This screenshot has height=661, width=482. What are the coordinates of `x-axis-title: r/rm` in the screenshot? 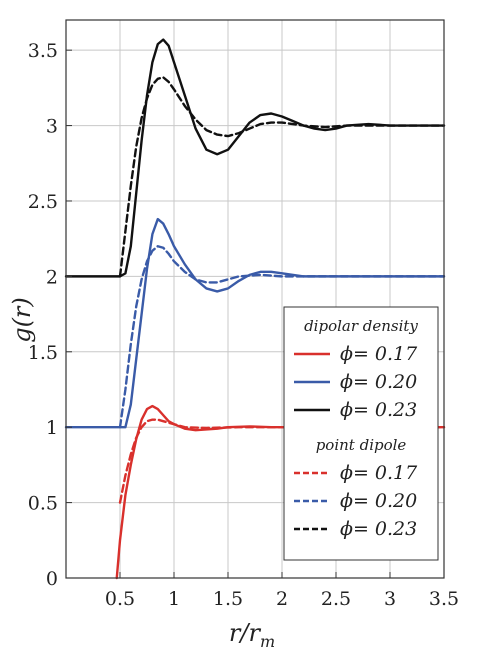 It's located at (252, 635).